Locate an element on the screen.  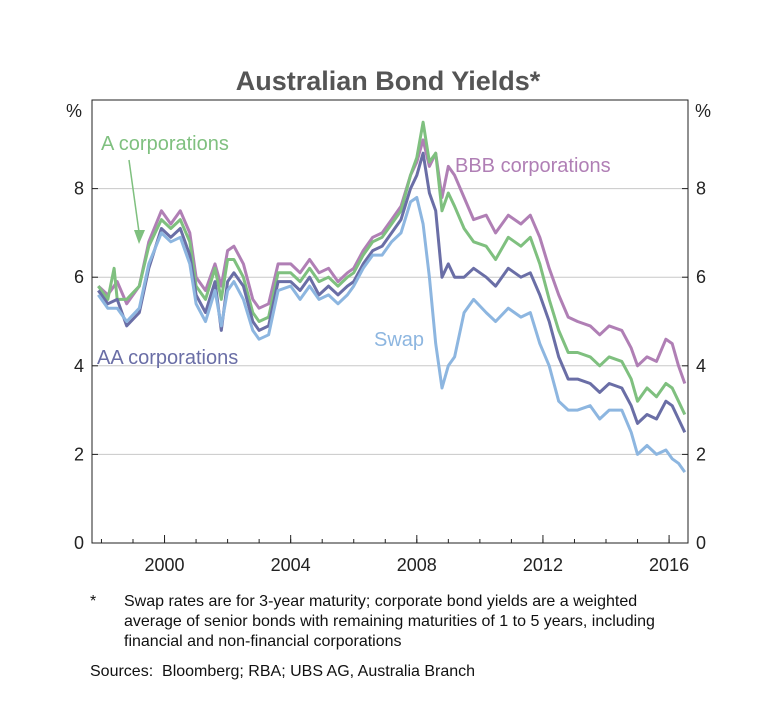
x-tick-label-2: 2008 is located at coordinates (417, 565).